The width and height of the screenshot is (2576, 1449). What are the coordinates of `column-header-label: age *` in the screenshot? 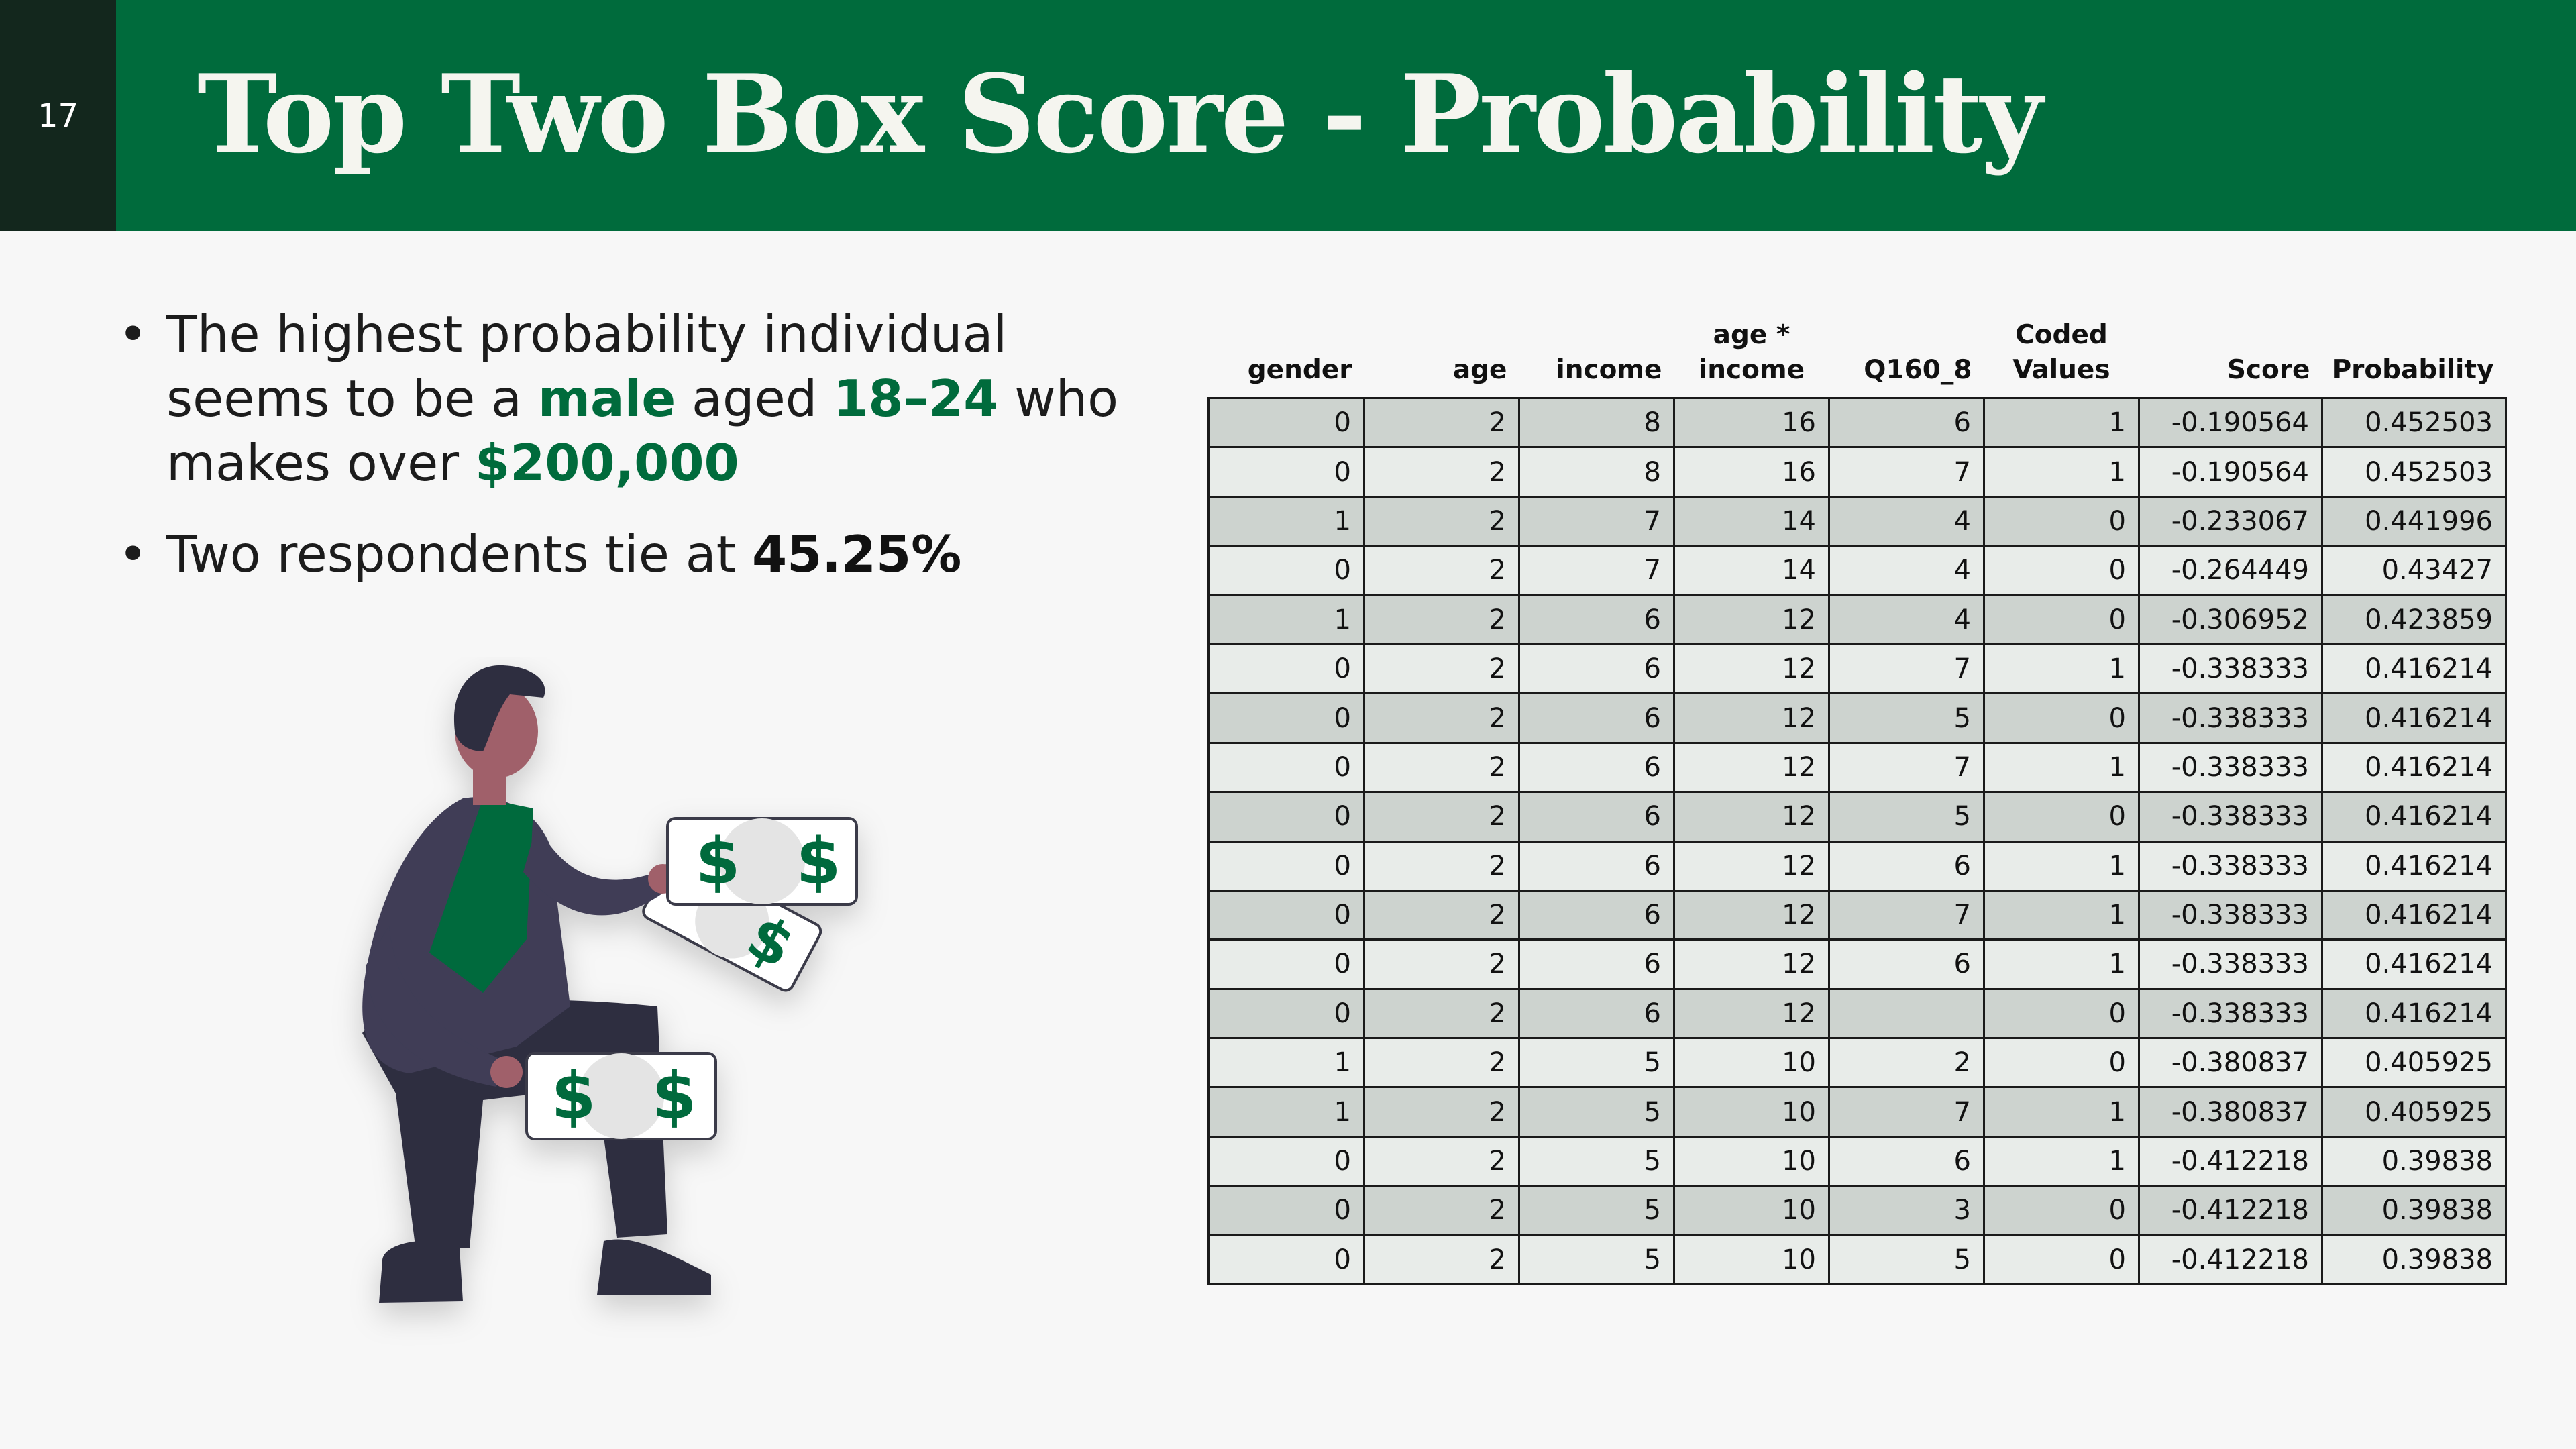 It's located at (1751, 335).